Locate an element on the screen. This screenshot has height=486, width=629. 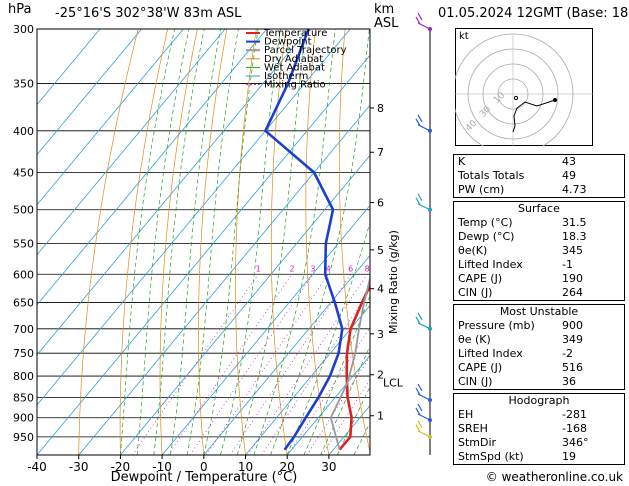
x-tick-label: -30 is located at coordinates (79, 467).